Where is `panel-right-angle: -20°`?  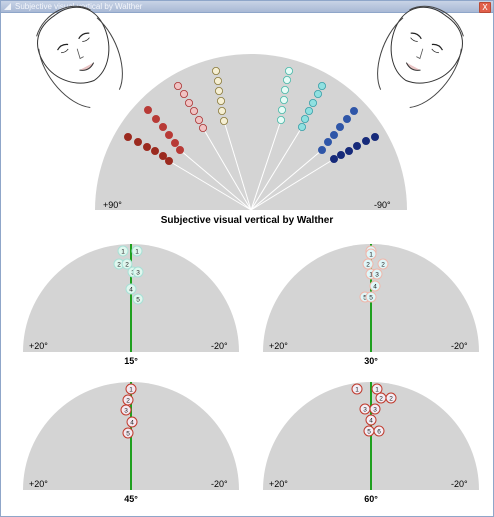
panel-right-angle: -20° is located at coordinates (459, 346).